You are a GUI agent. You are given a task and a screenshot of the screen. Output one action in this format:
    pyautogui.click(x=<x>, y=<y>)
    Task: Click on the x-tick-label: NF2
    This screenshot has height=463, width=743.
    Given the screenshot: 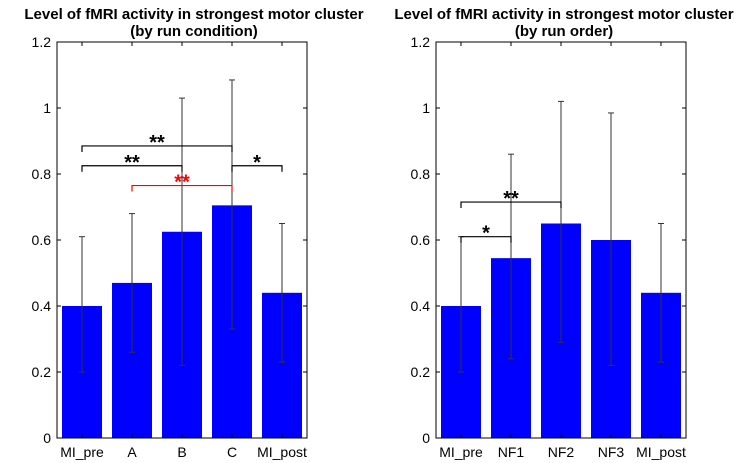 What is the action you would take?
    pyautogui.click(x=561, y=452)
    